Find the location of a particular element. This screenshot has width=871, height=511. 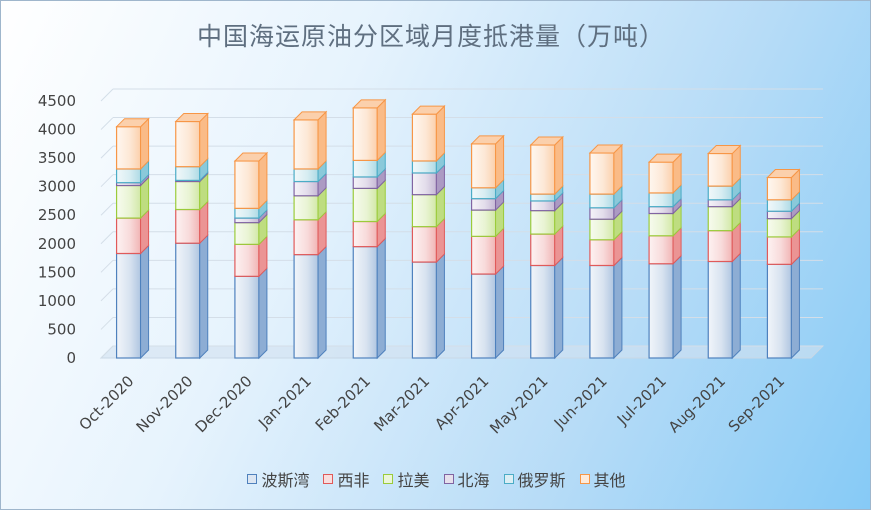

legend-item: 俄罗斯 is located at coordinates (534, 479).